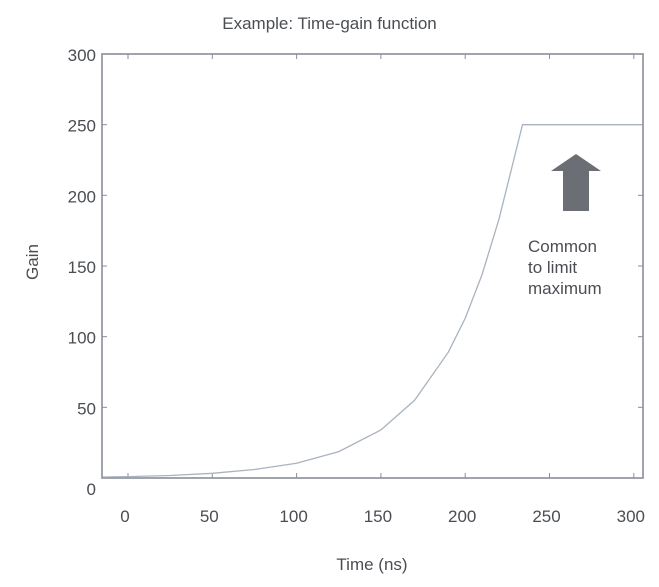 This screenshot has width=659, height=587. Describe the element at coordinates (631, 516) in the screenshot. I see `x-tick-label: 300` at that location.